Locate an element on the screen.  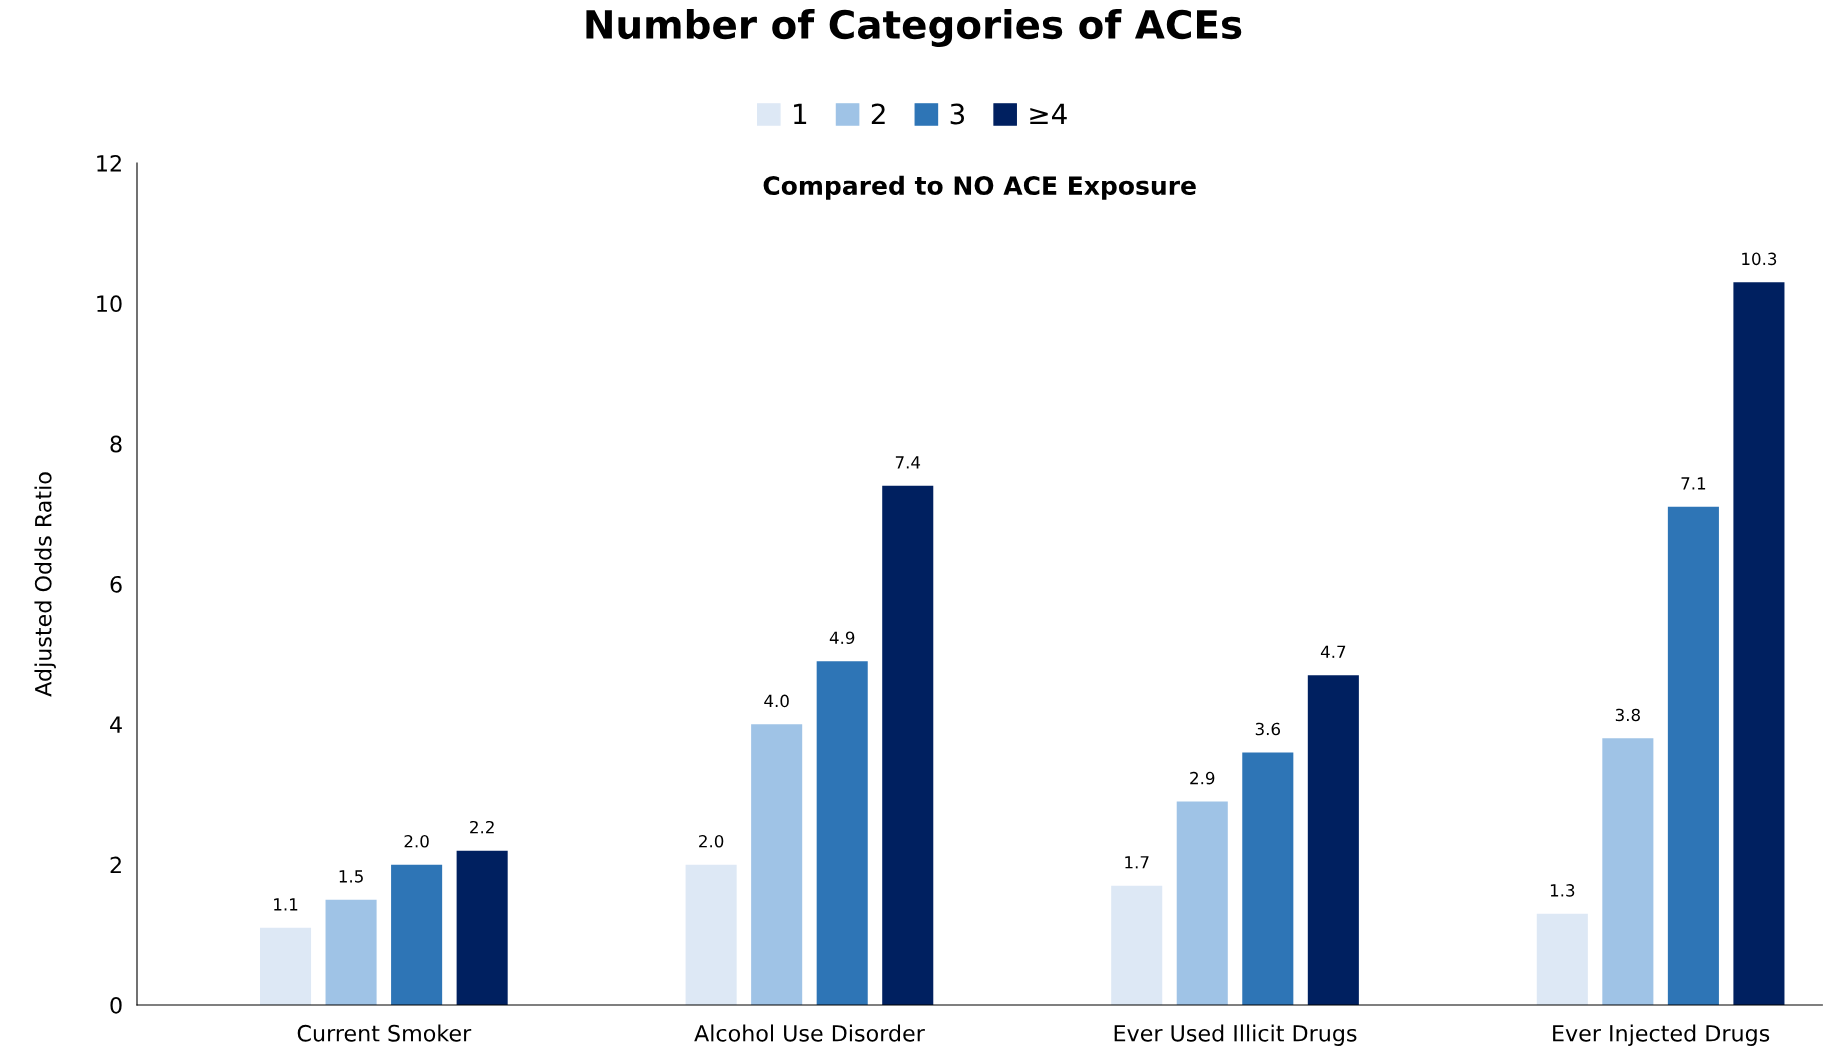
data-label: 3.6 is located at coordinates (1267, 729).